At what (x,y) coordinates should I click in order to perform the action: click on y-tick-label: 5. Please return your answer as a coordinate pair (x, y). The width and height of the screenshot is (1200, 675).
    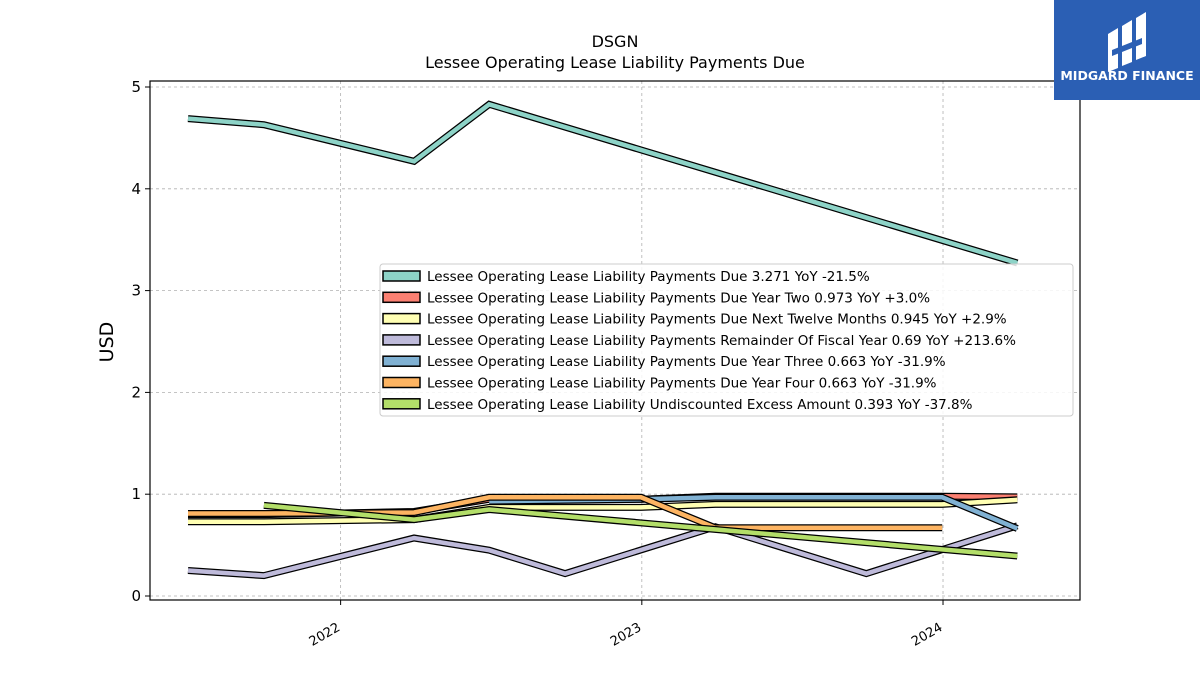
    Looking at the image, I should click on (136, 87).